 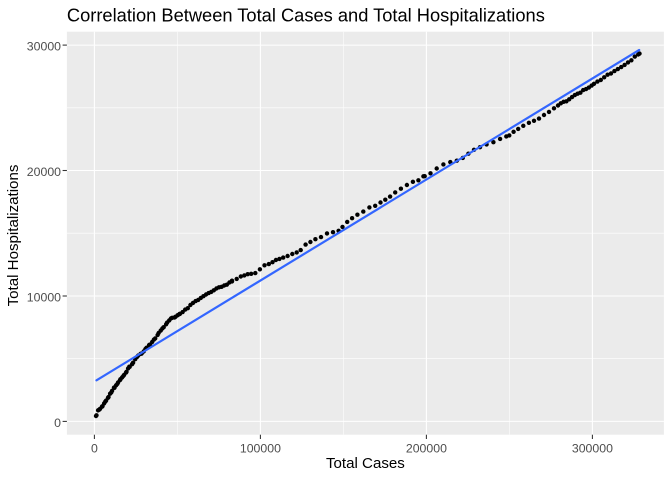 I want to click on svg-text: 10000, so click(x=44, y=298).